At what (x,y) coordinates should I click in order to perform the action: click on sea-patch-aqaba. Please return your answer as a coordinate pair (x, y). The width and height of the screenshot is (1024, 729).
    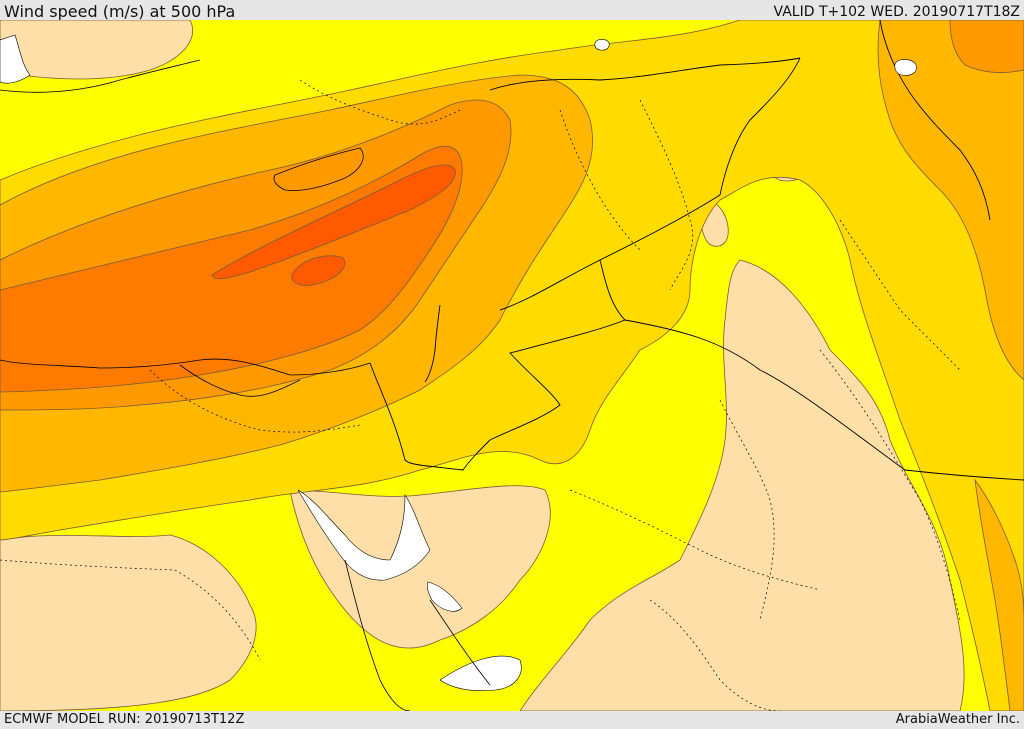
    Looking at the image, I should click on (444, 596).